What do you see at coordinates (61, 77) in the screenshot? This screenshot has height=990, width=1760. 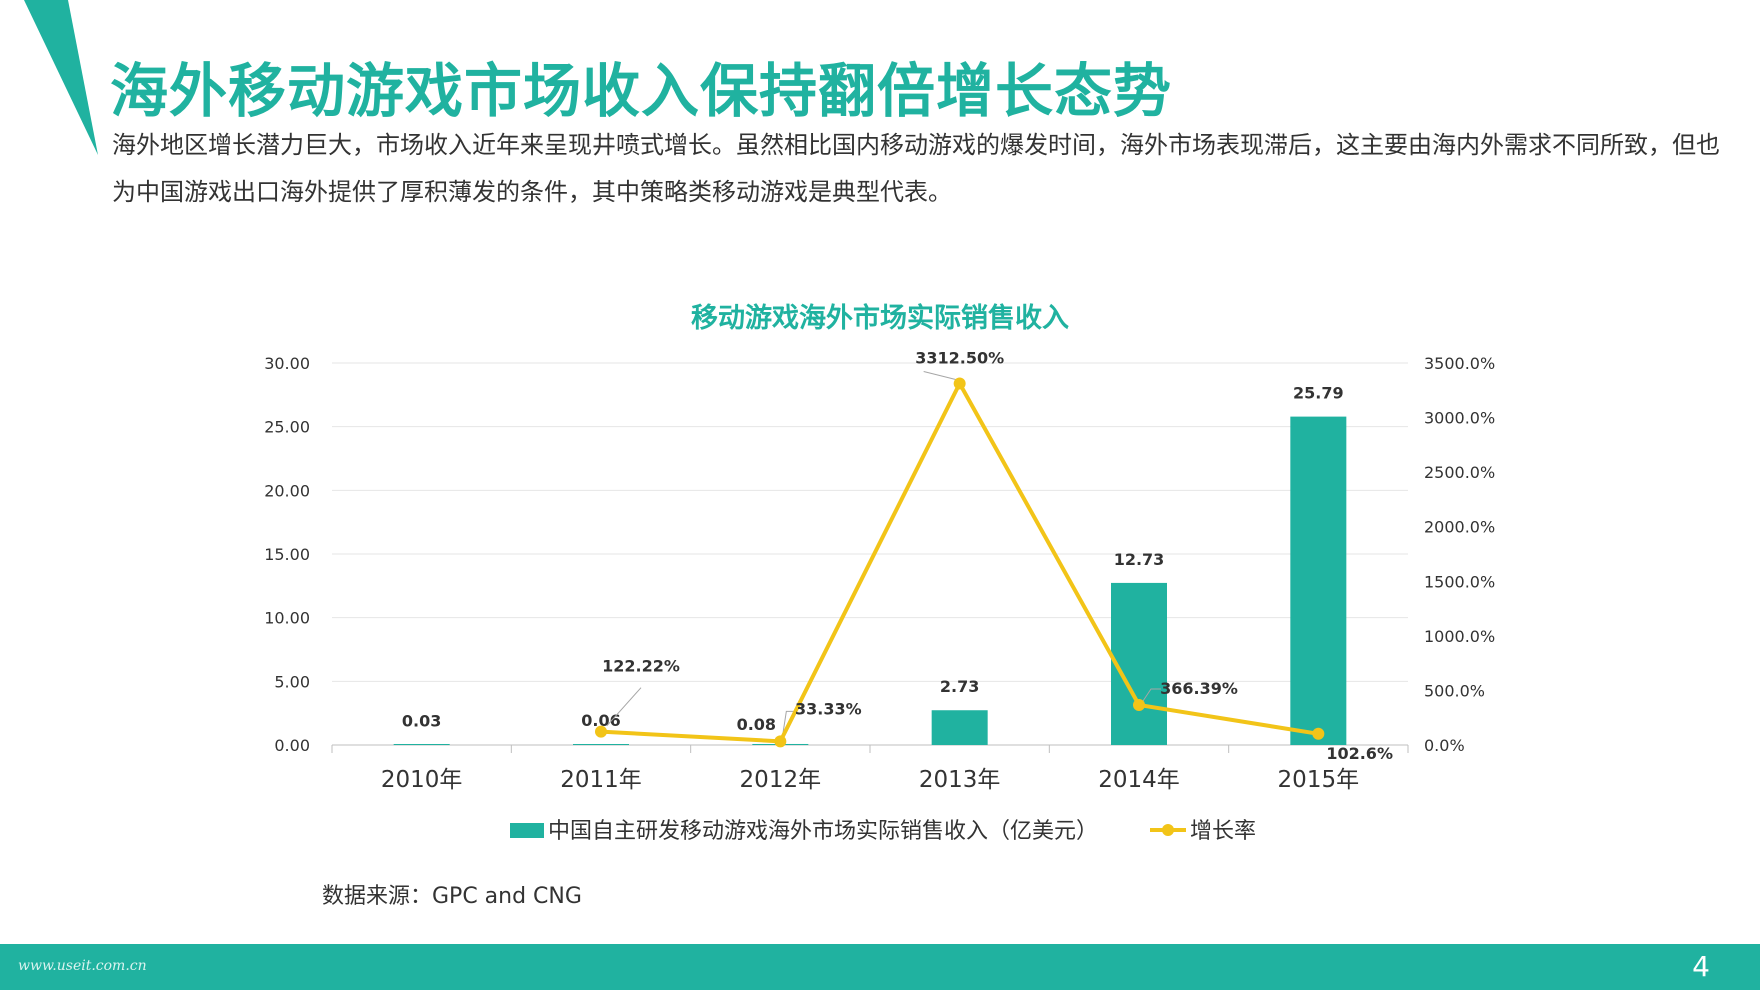 I see `corner-triangle-decoration` at bounding box center [61, 77].